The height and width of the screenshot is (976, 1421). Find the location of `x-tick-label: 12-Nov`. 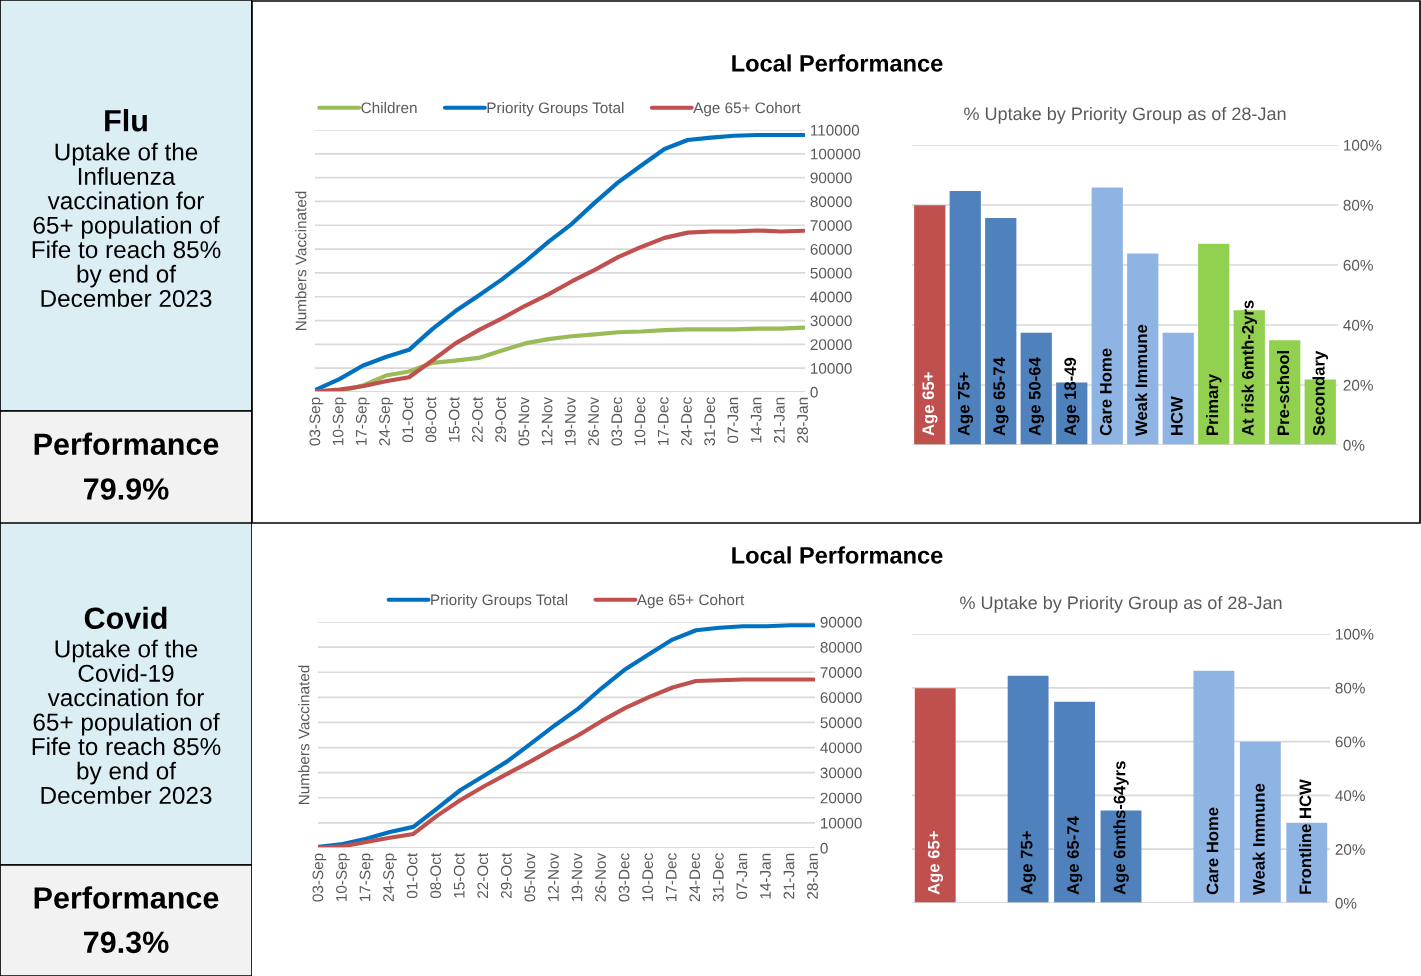

x-tick-label: 12-Nov is located at coordinates (553, 876).